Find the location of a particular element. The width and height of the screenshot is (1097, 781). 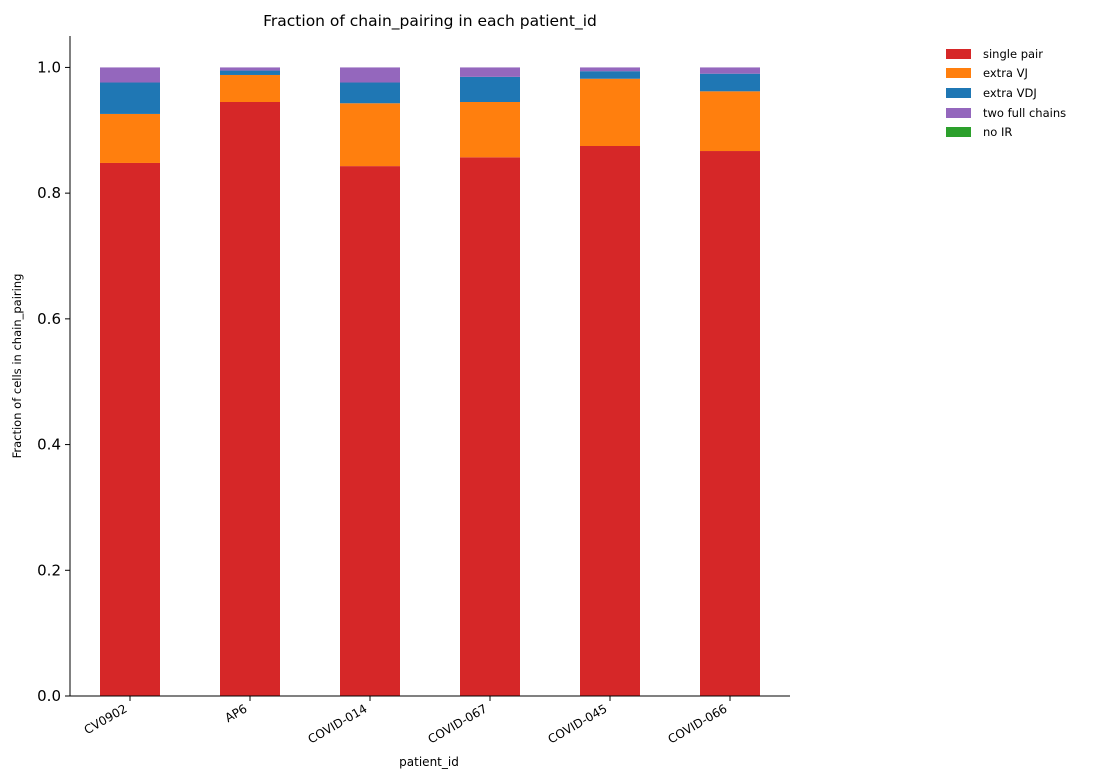

legend-item: no IR is located at coordinates (1006, 132).